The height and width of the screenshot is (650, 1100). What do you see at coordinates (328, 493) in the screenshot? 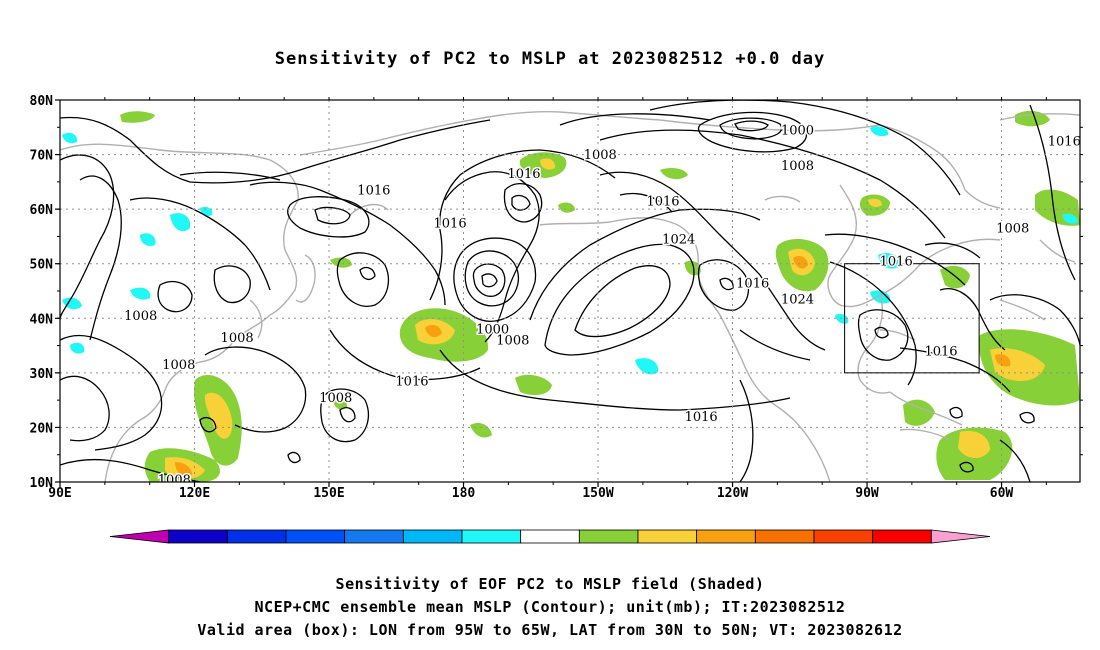
I see `lon-tick-label: 150E` at bounding box center [328, 493].